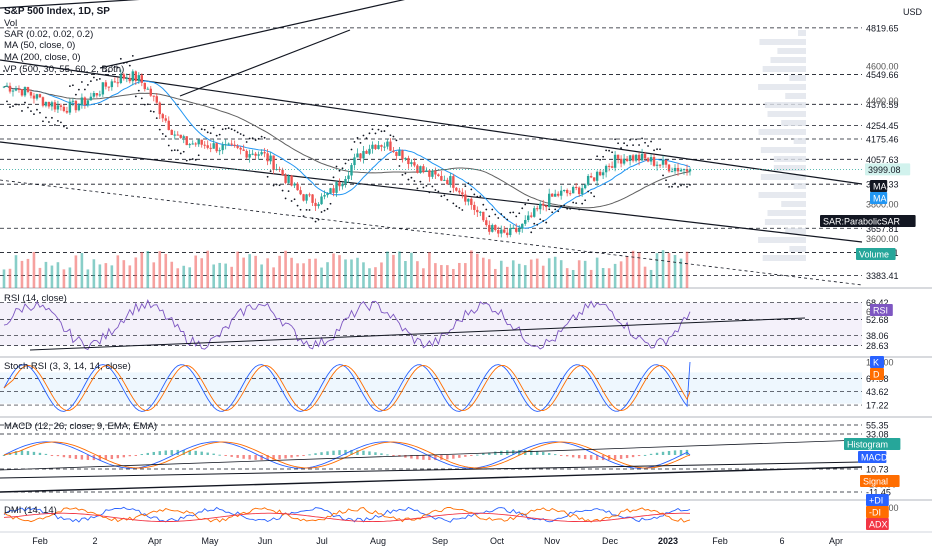  I want to click on indicator-vp-label: VP (500, 30, 55, 60, 2, Both), so click(64, 69).